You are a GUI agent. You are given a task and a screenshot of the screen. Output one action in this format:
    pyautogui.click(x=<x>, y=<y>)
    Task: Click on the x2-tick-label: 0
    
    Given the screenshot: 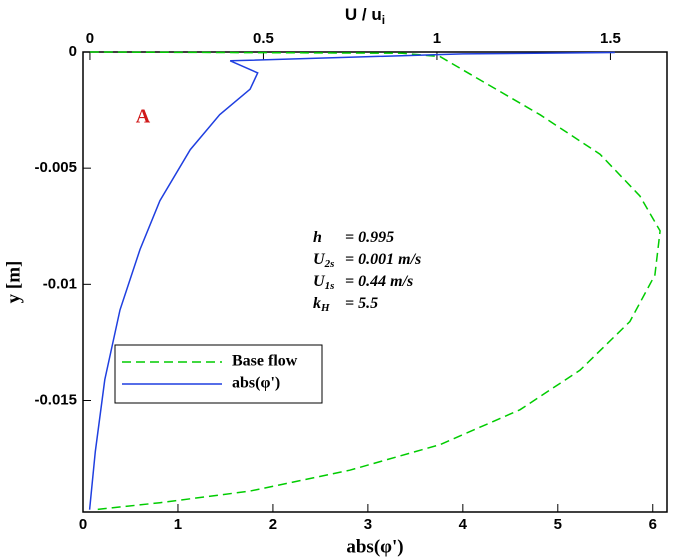 What is the action you would take?
    pyautogui.click(x=90, y=38)
    